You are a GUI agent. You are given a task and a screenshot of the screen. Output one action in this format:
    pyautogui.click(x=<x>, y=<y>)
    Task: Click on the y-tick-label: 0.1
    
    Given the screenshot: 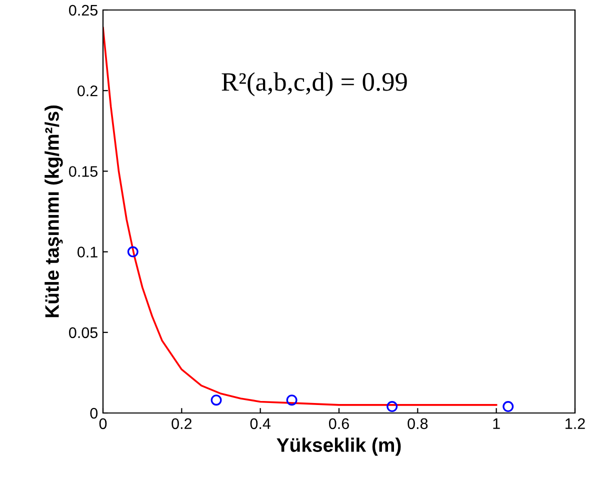 What is the action you would take?
    pyautogui.click(x=88, y=252)
    